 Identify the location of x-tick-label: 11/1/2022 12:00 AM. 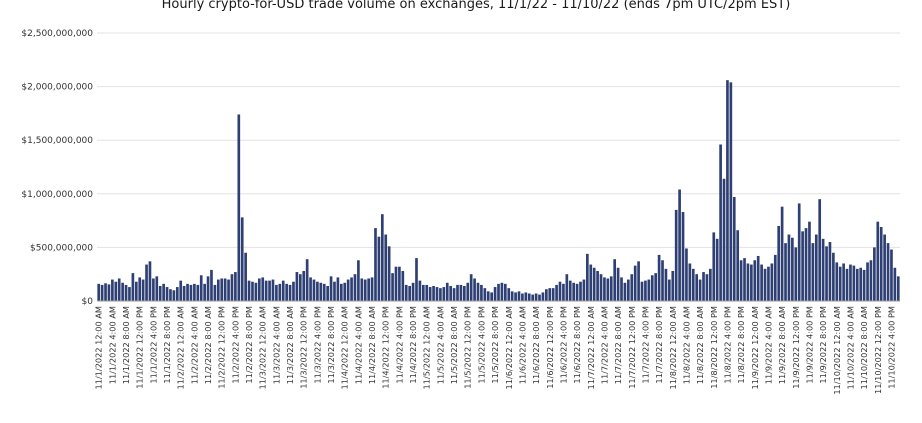
(99, 347).